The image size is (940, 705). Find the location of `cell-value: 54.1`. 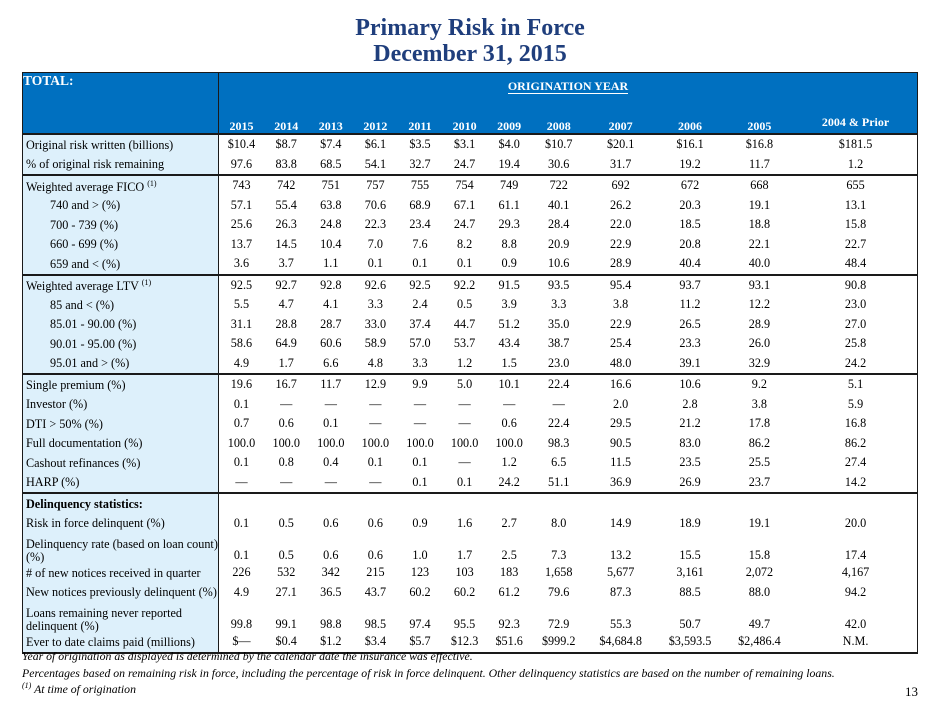

cell-value: 54.1 is located at coordinates (375, 163).